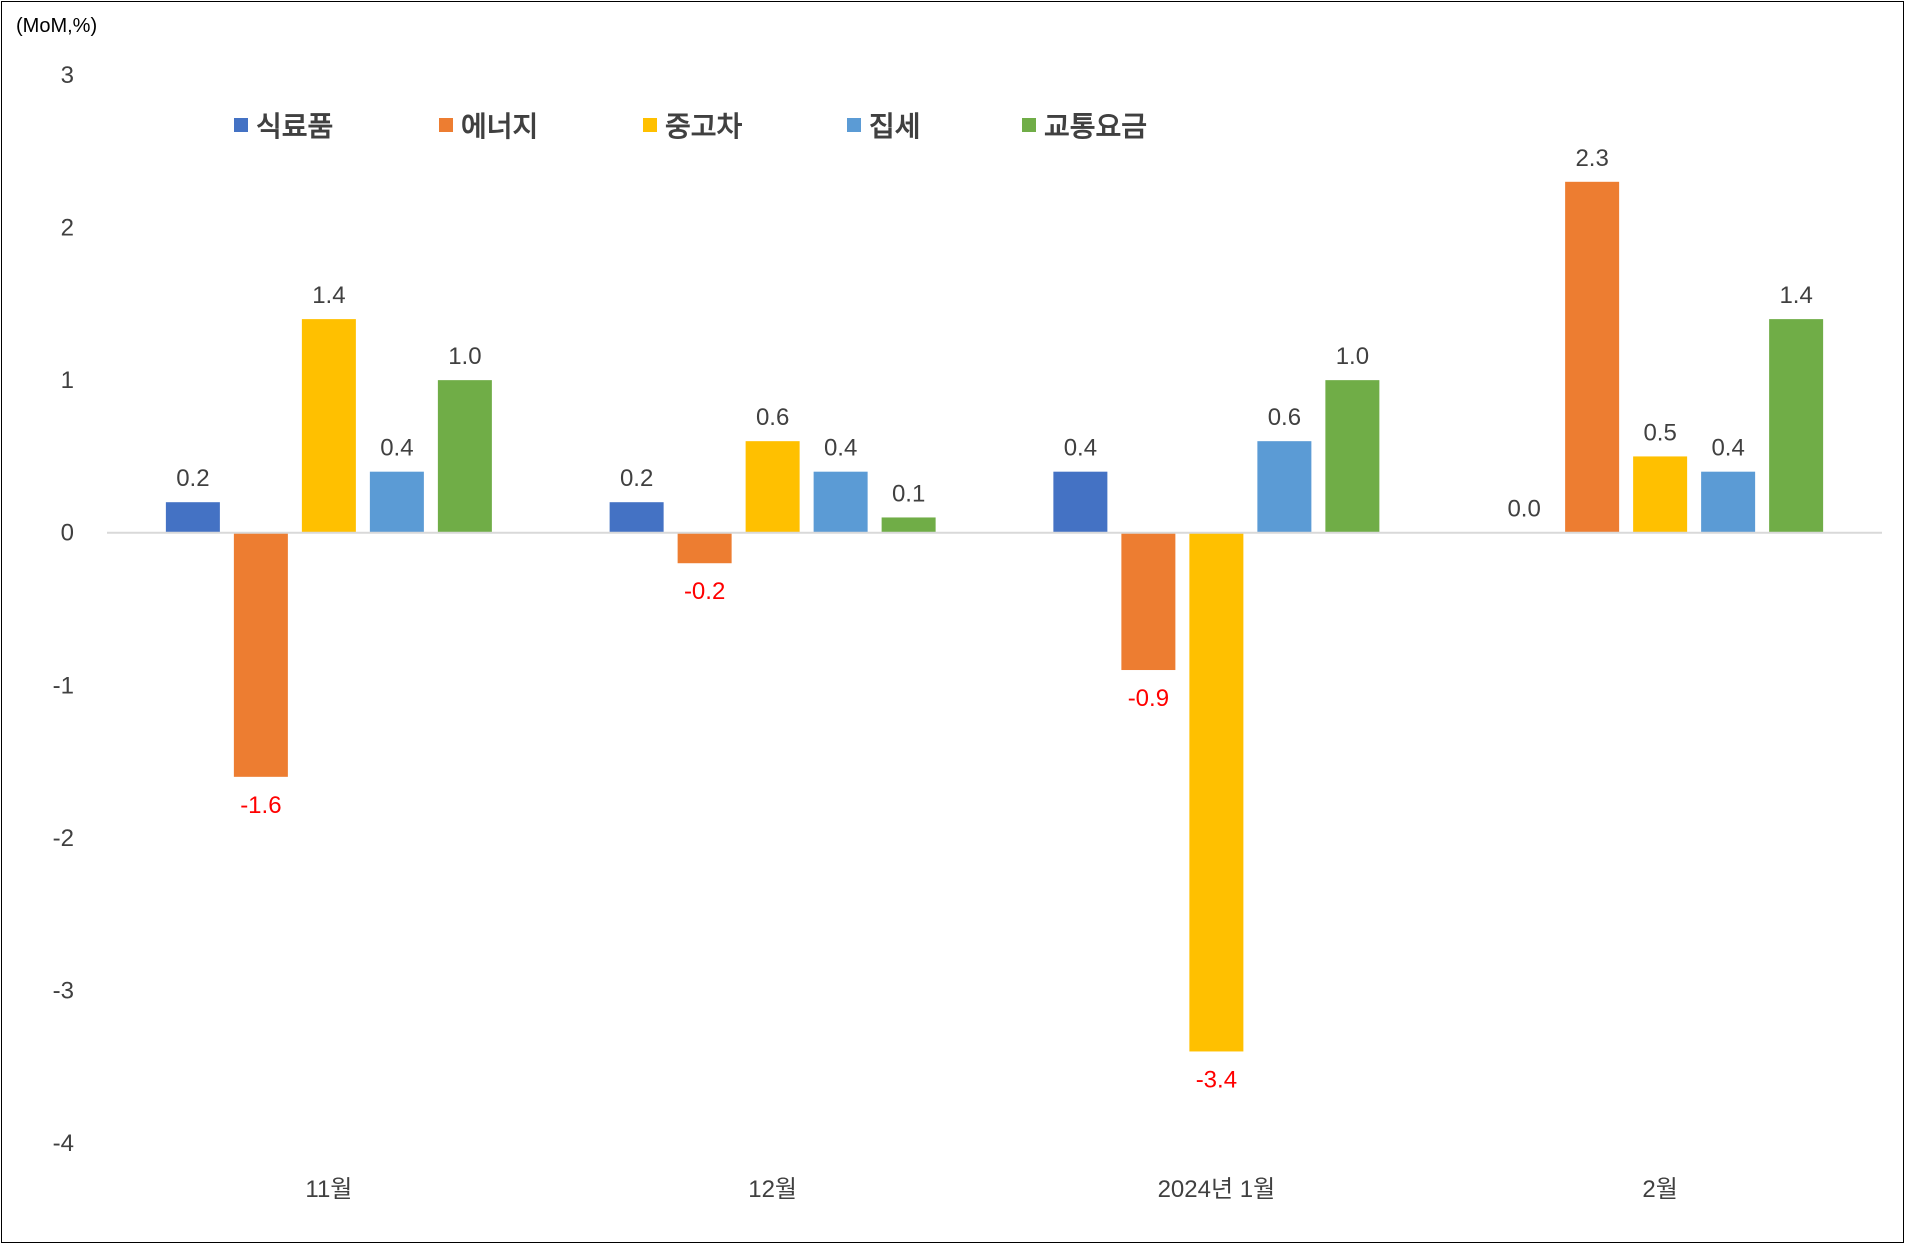 This screenshot has width=1907, height=1246. What do you see at coordinates (63, 990) in the screenshot?
I see `y-tick-label: -3` at bounding box center [63, 990].